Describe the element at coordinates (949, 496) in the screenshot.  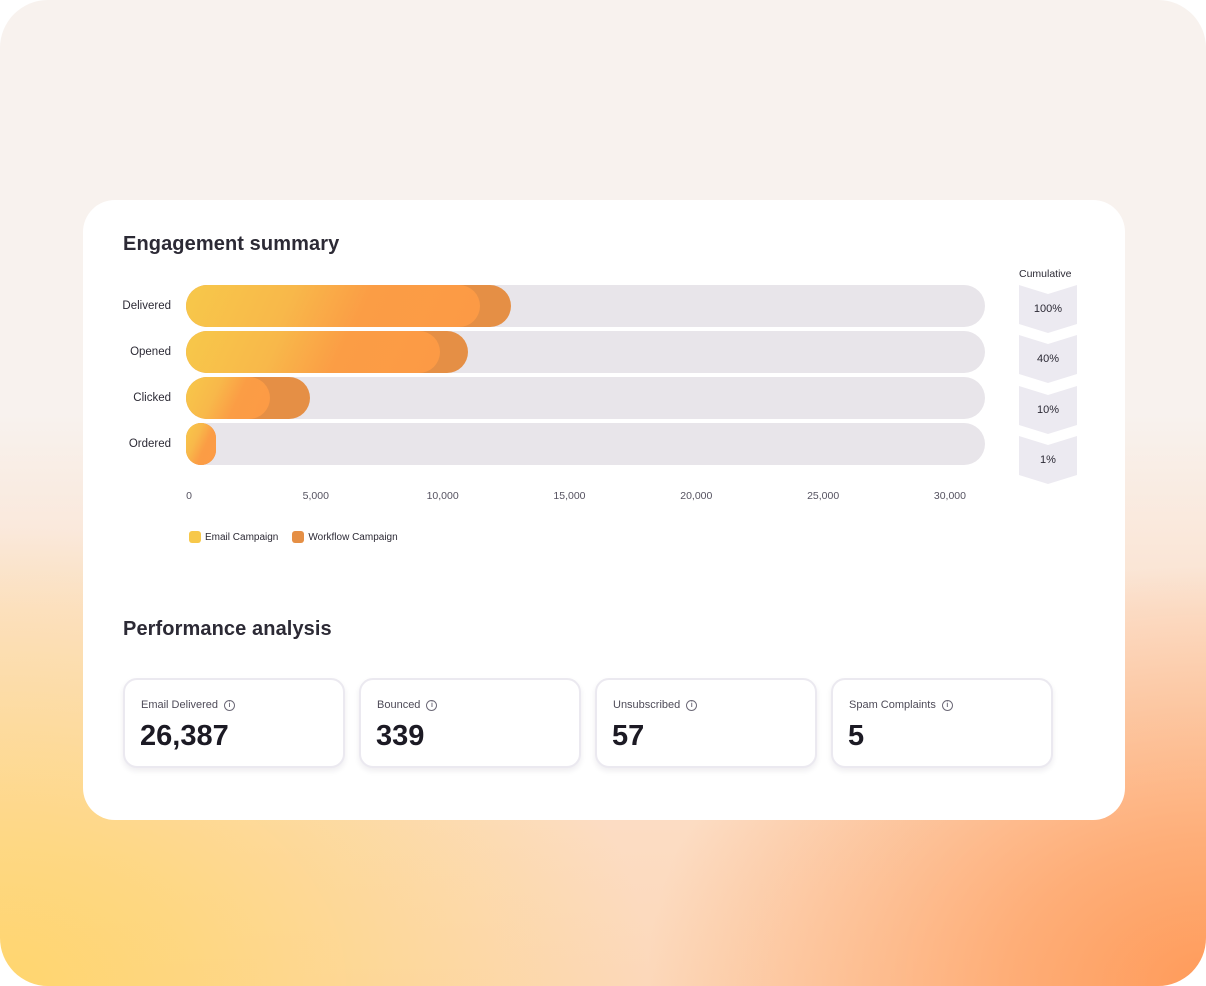
I see `x-tick-label: 30,000` at that location.